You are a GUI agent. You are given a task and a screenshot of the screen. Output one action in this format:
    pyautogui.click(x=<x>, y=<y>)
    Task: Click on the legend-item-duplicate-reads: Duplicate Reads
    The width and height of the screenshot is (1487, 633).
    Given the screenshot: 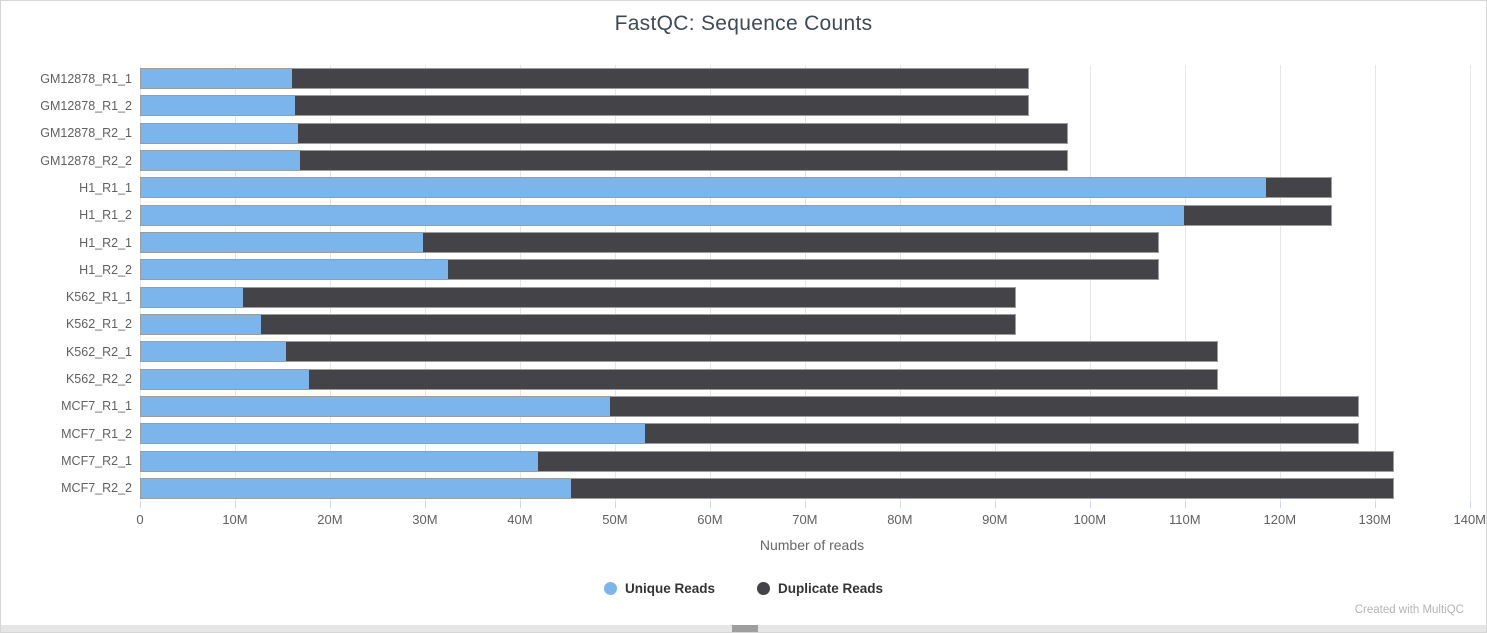 What is the action you would take?
    pyautogui.click(x=820, y=588)
    